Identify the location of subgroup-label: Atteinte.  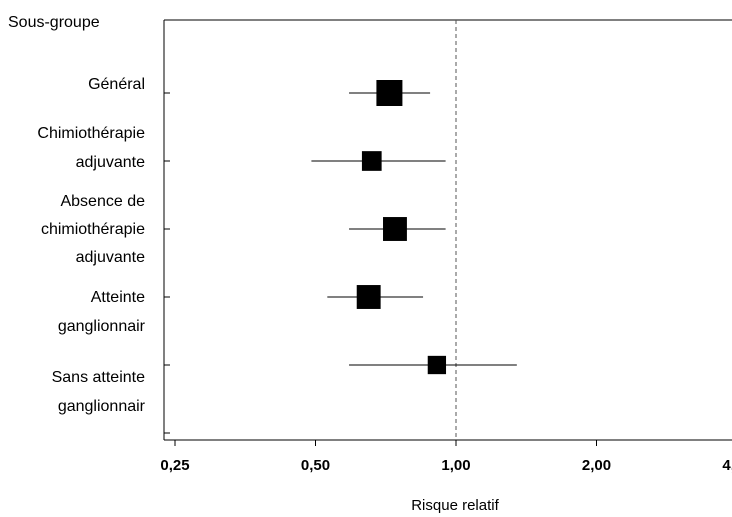
(118, 297).